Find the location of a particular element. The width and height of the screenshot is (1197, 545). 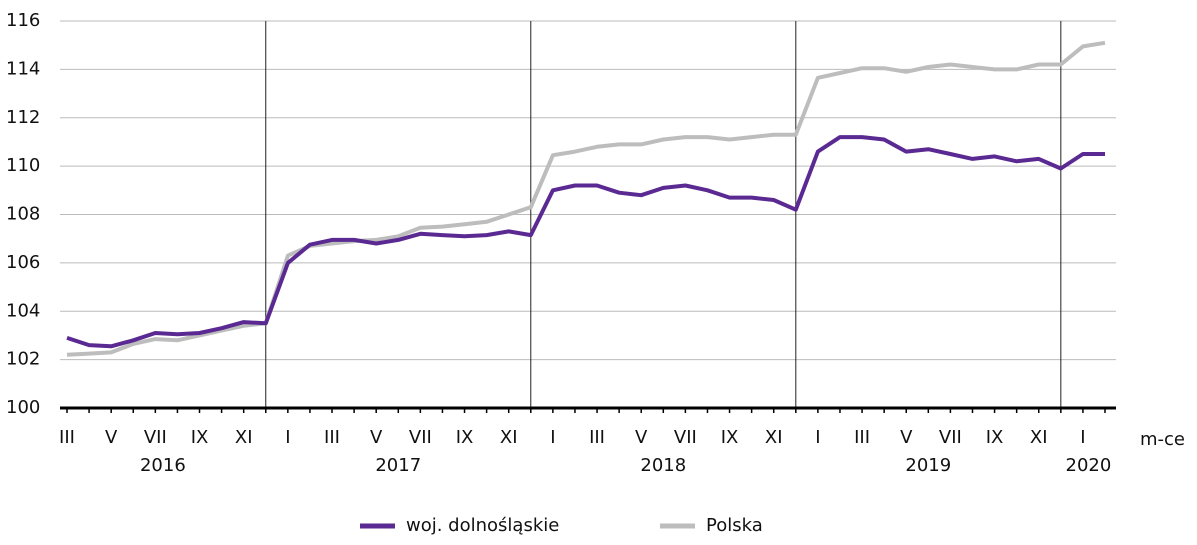

y-tick-label: 116 is located at coordinates (23, 20).